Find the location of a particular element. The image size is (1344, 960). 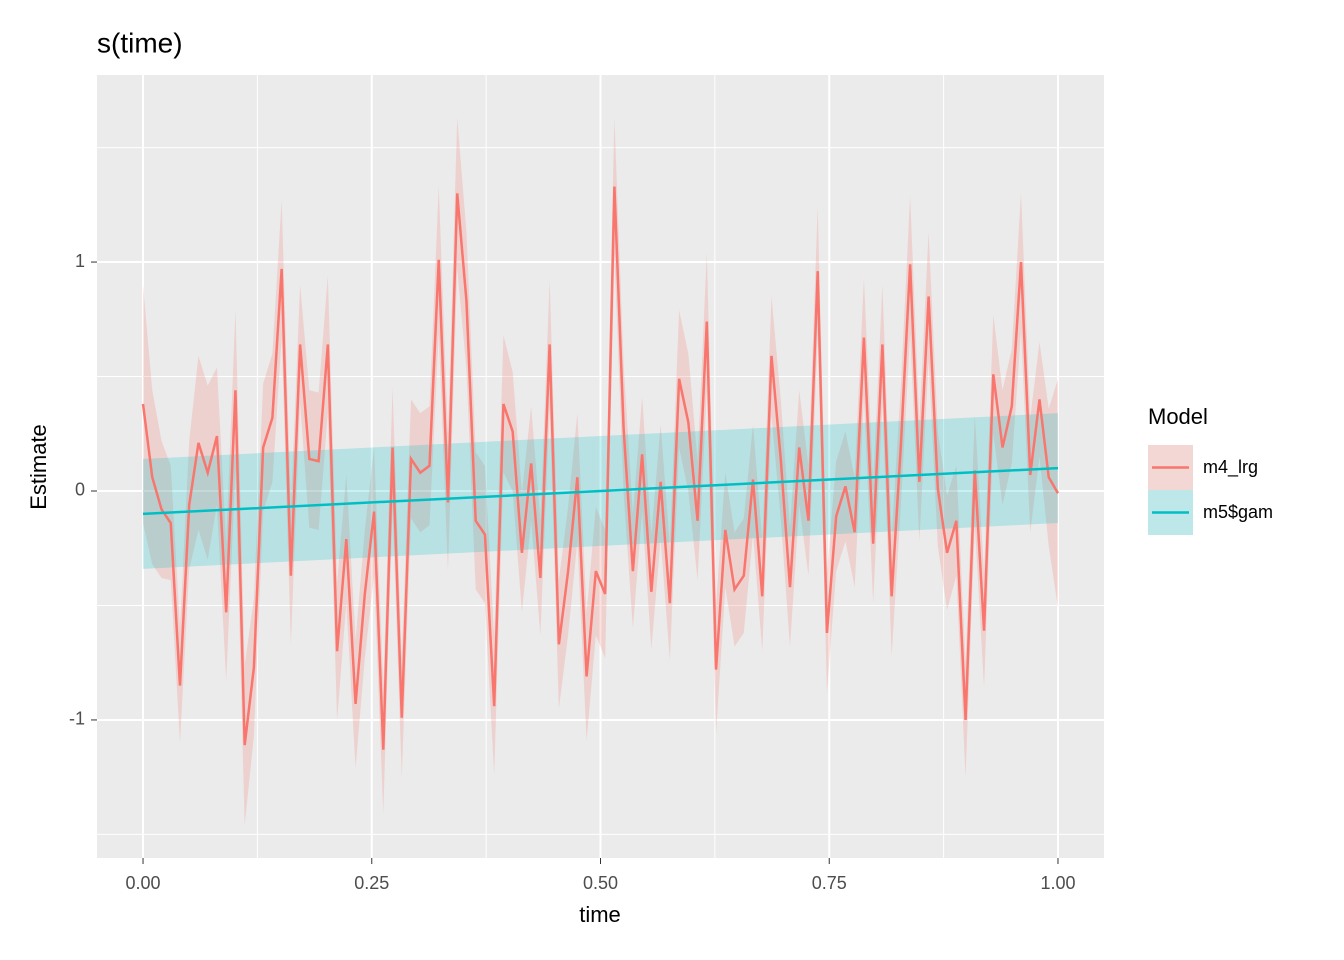

series-line is located at coordinates (600, 491).